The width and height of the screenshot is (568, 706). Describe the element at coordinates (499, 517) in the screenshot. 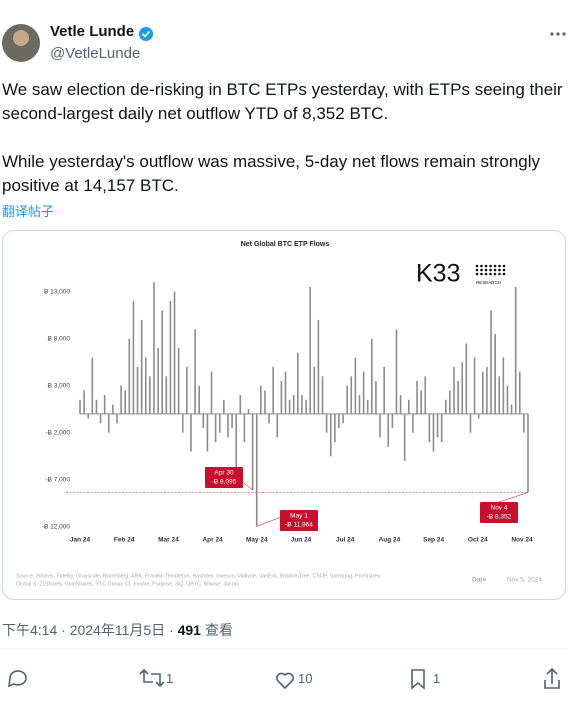

I see `annotation-label: -Ƀ 8,352` at that location.